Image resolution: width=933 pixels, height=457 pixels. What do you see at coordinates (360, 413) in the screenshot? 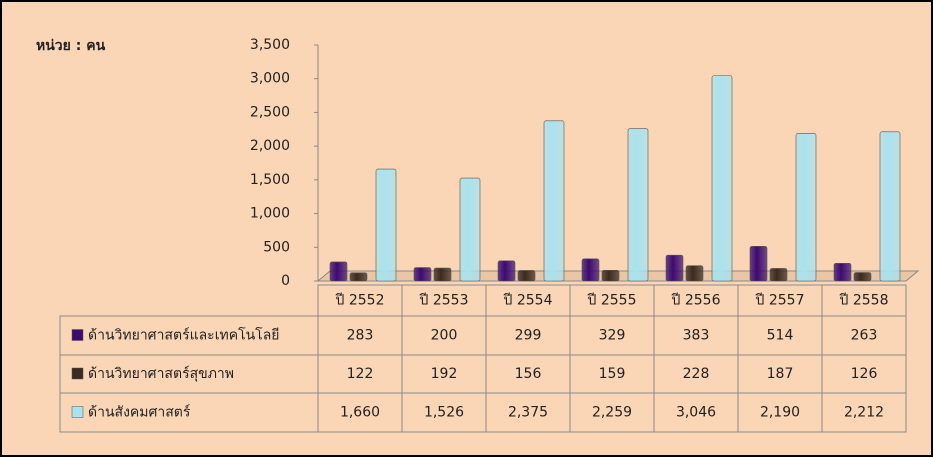
I see `table-value: 1,660` at bounding box center [360, 413].